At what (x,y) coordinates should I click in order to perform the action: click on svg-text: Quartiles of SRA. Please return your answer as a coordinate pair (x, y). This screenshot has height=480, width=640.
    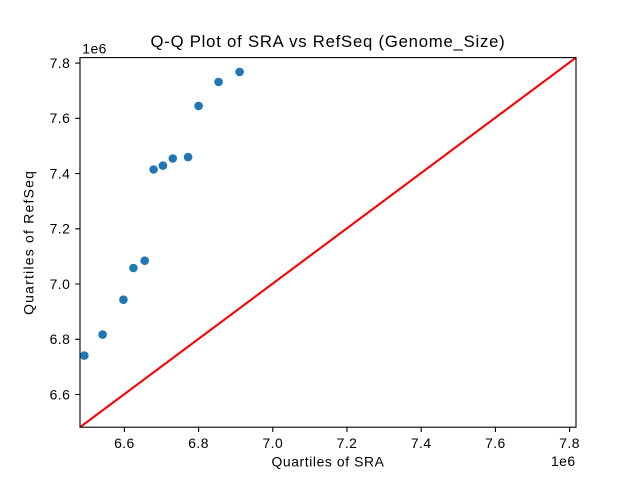
    Looking at the image, I should click on (327, 461).